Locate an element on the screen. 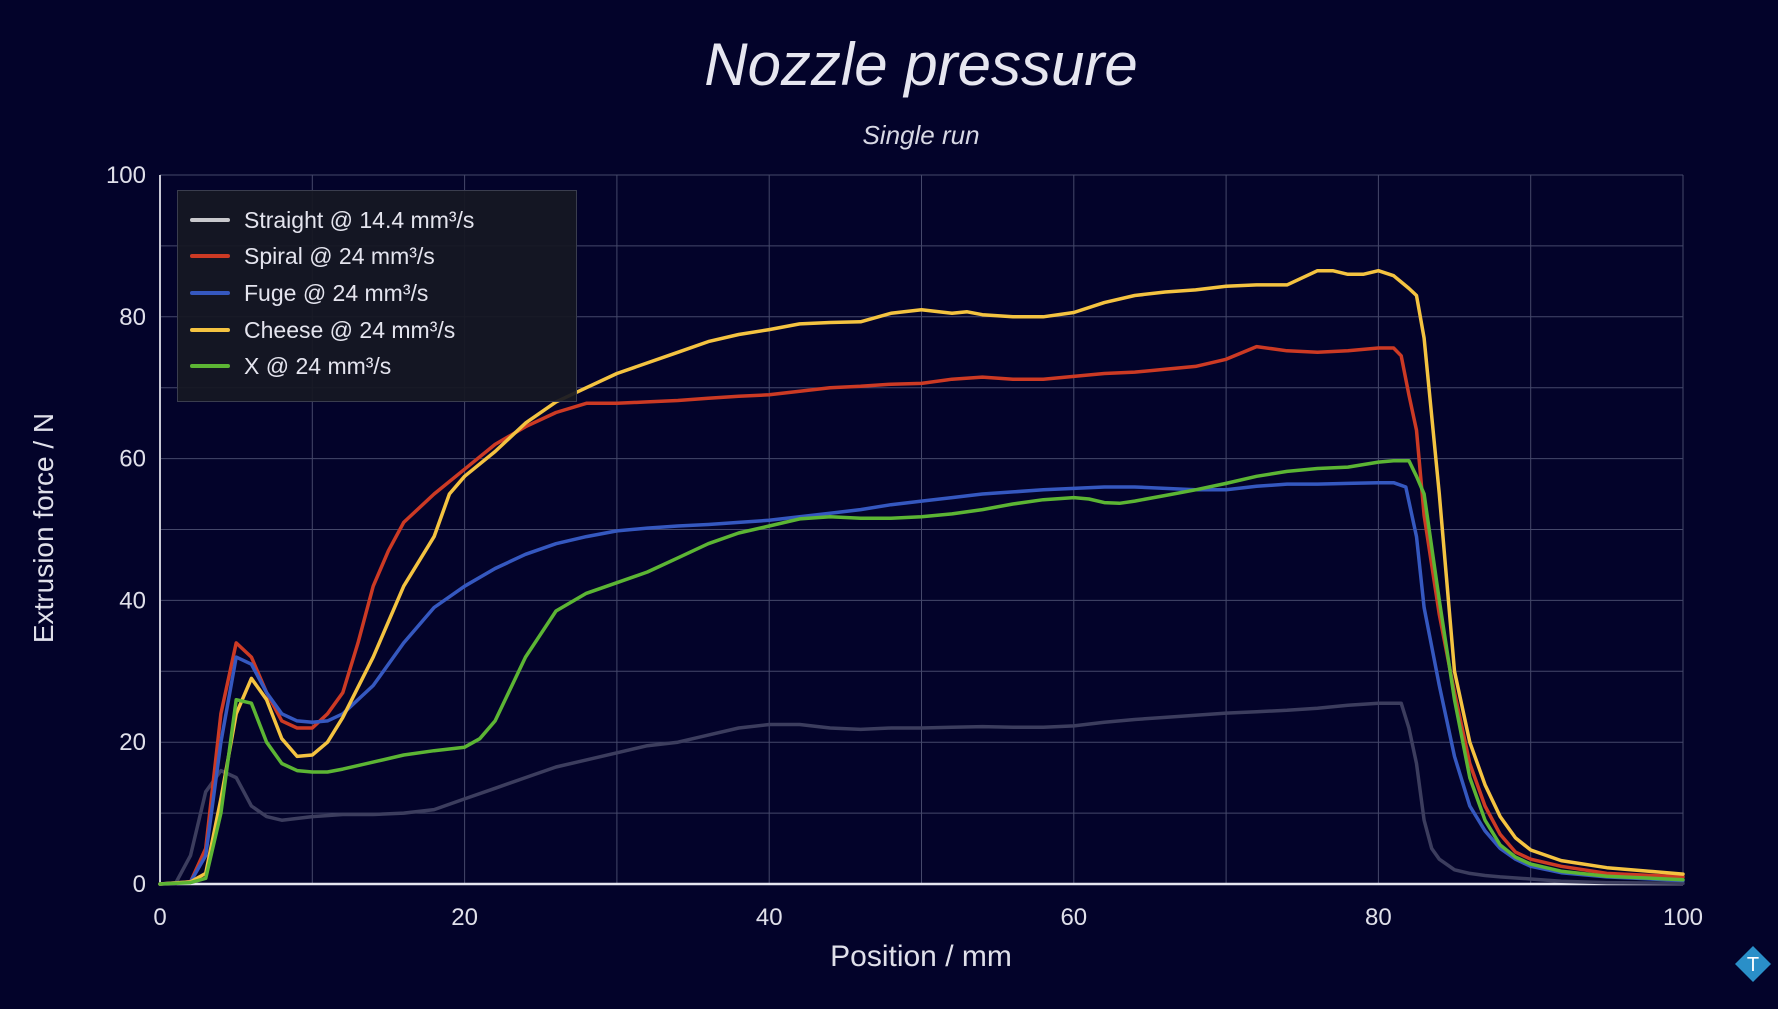  legend-swatch-spiral is located at coordinates (210, 256).